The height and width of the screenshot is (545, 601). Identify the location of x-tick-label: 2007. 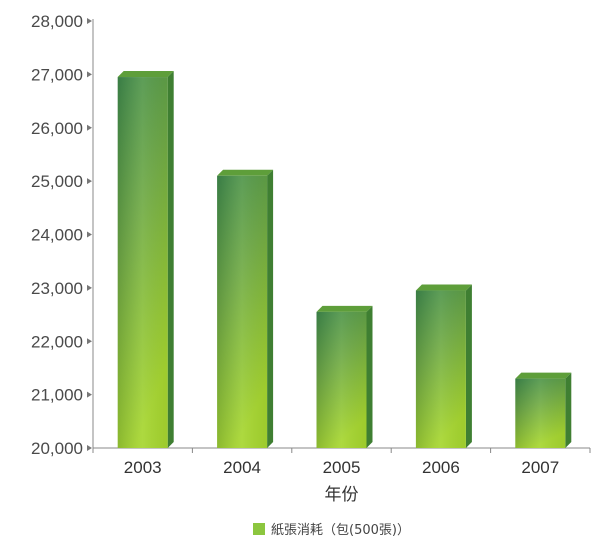
(540, 467).